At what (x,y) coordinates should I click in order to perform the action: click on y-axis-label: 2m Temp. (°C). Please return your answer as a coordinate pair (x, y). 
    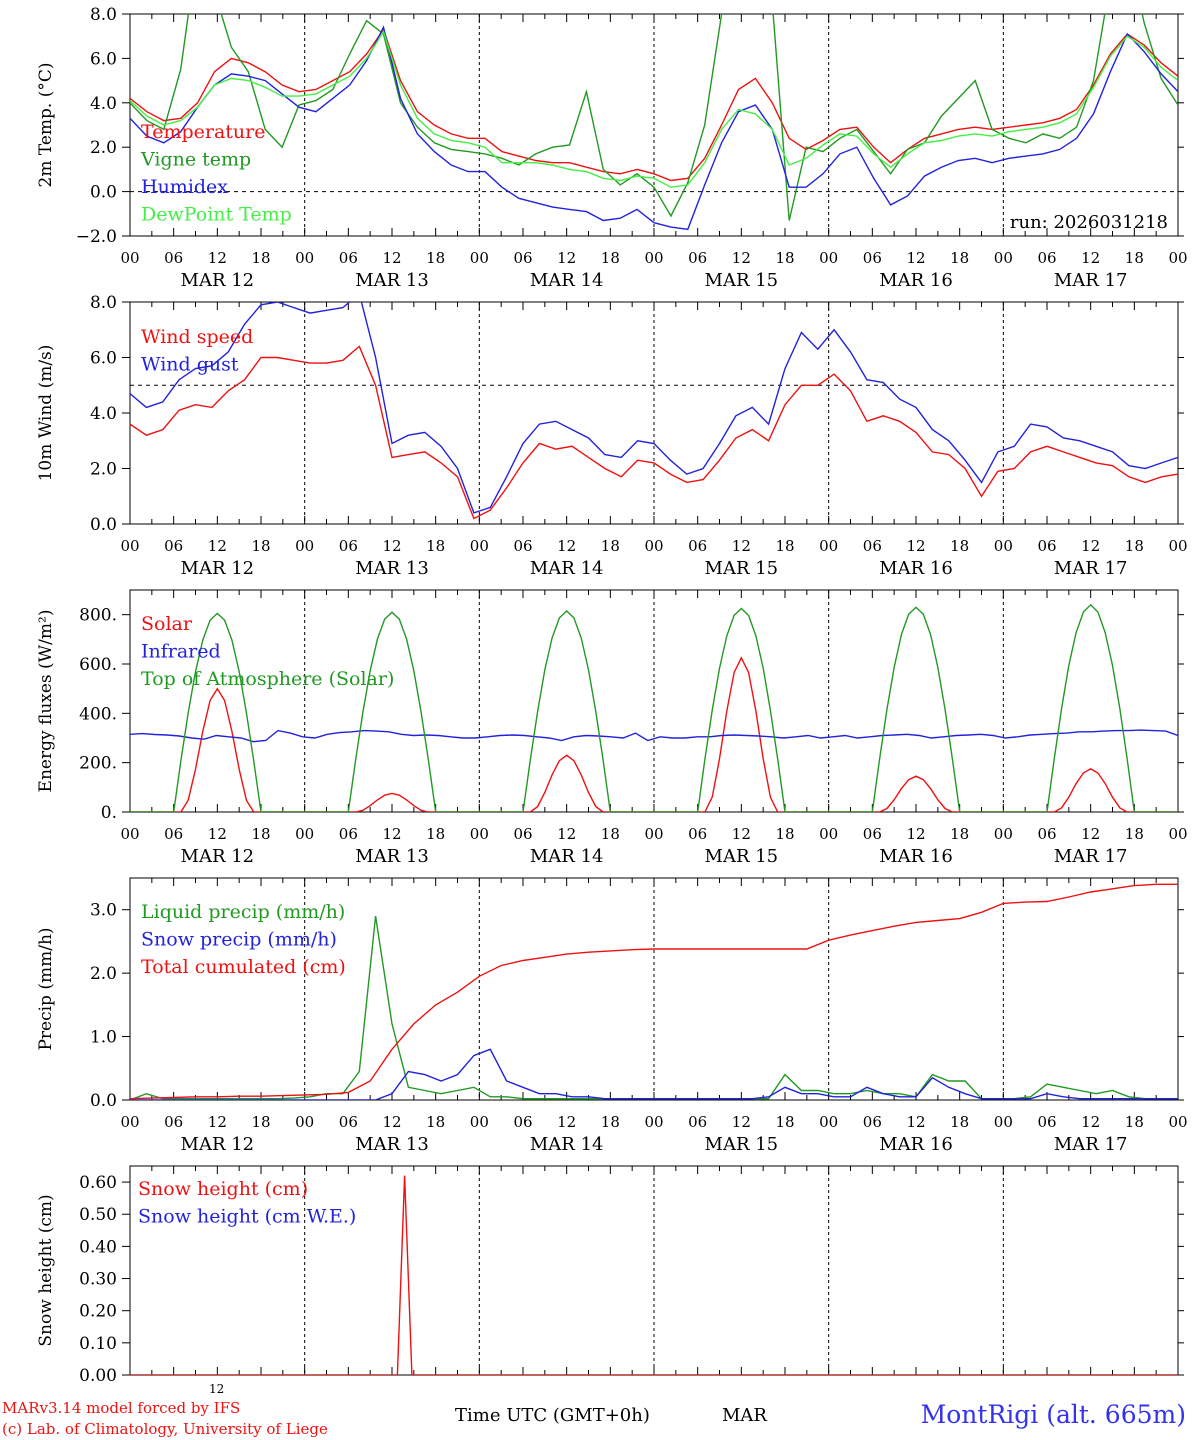
    Looking at the image, I should click on (46, 124).